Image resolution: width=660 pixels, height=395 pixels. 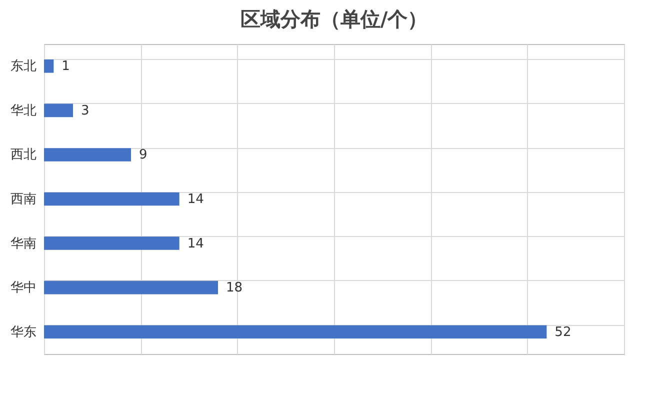 I want to click on y-tick-label: 西北, so click(x=23, y=155).